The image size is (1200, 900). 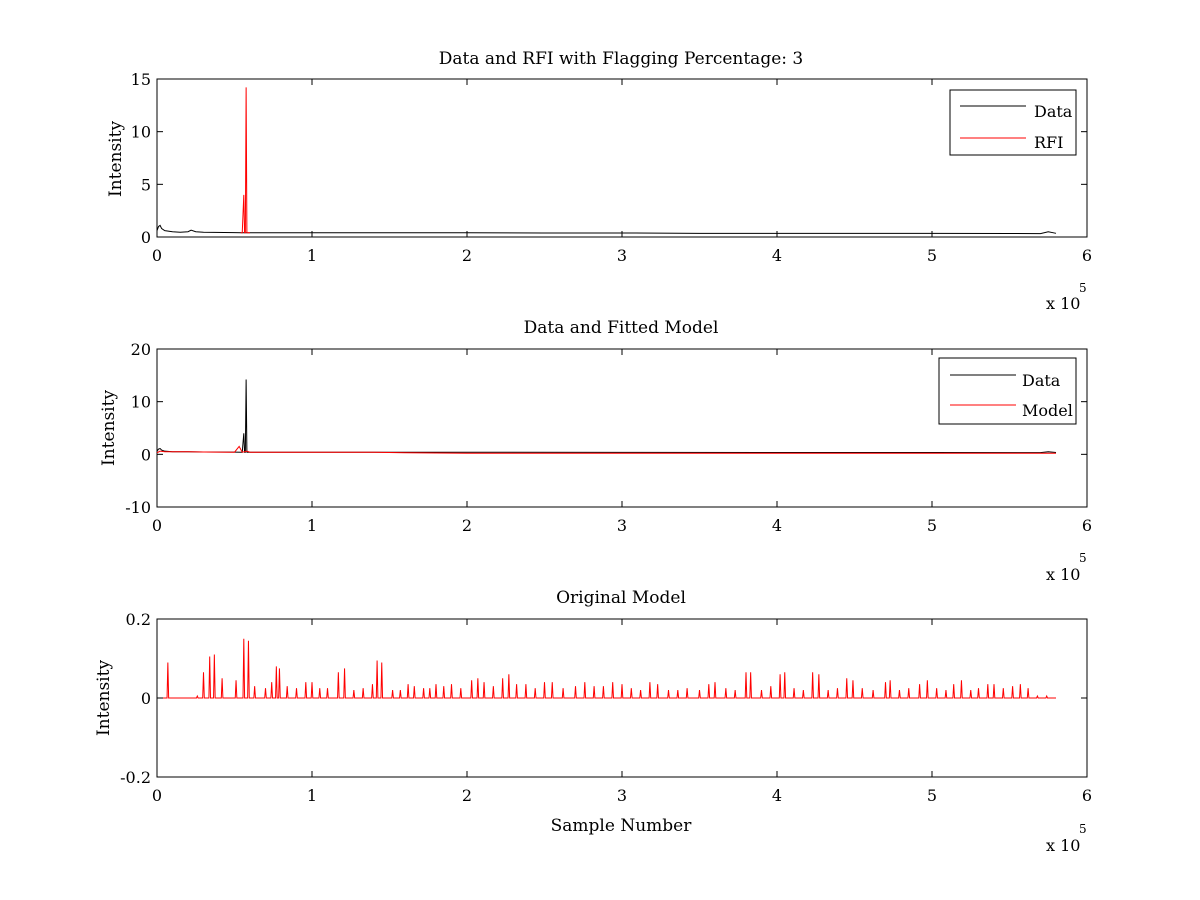 What do you see at coordinates (245, 160) in the screenshot?
I see `series-line-rfi` at bounding box center [245, 160].